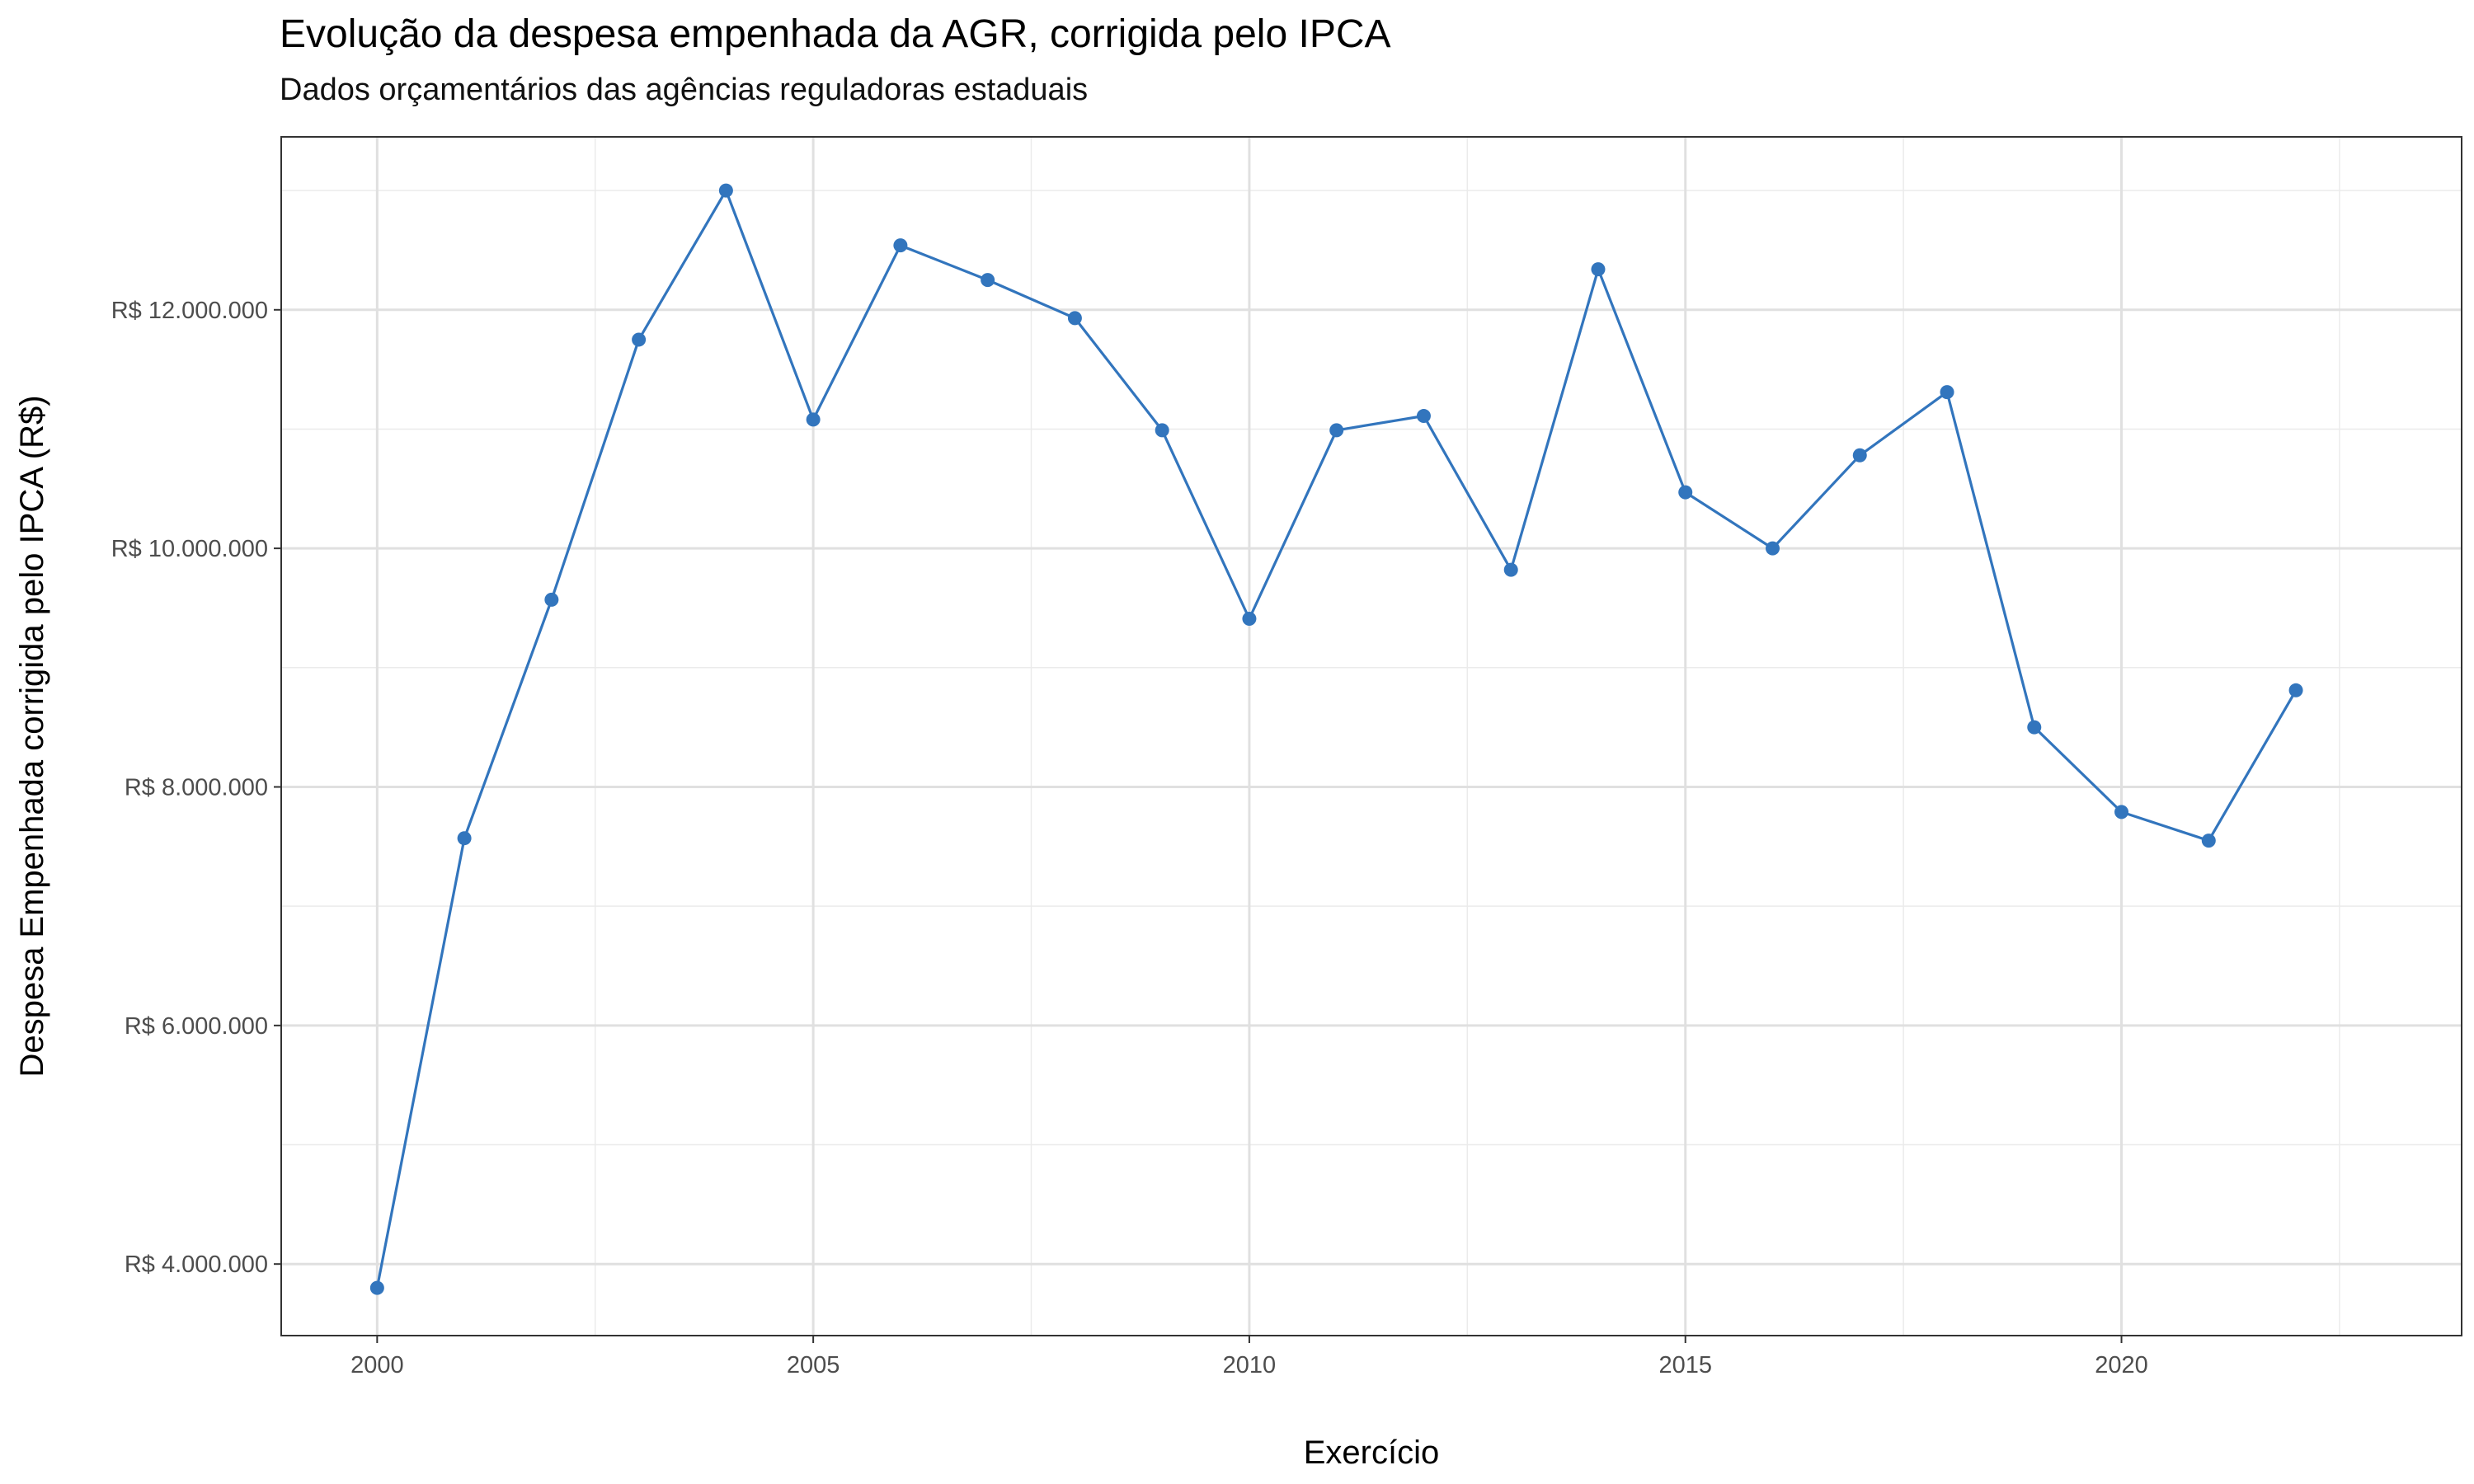  Describe the element at coordinates (1685, 1365) in the screenshot. I see `x-tick-label: 2015` at that location.